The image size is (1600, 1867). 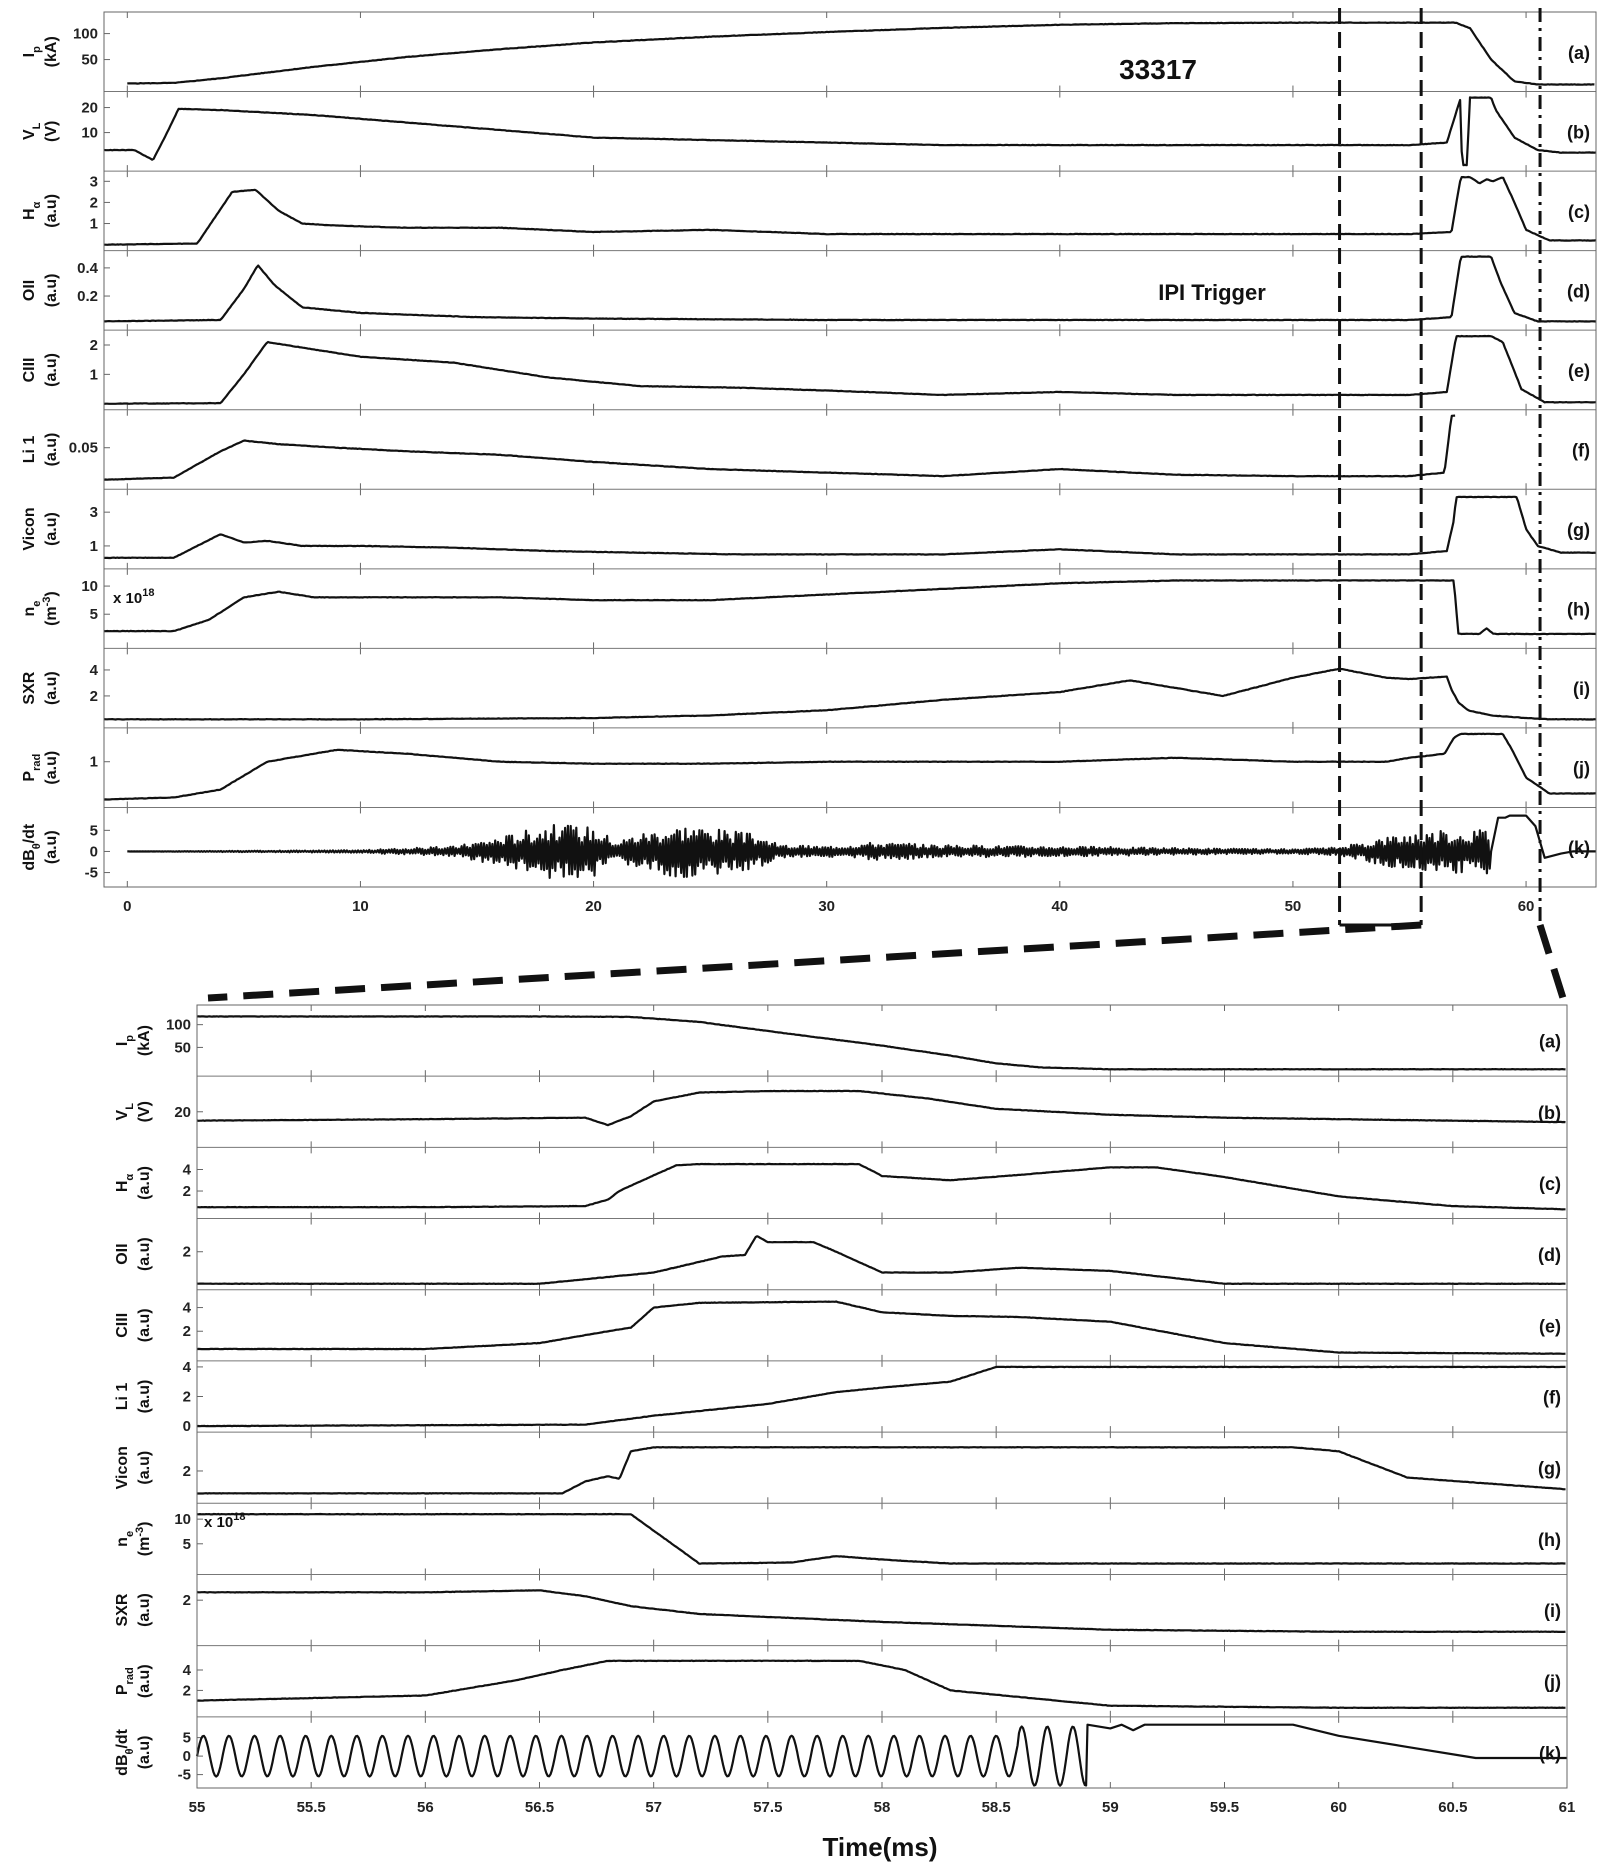 I want to click on panel-letter: (f), so click(x=1552, y=1398).